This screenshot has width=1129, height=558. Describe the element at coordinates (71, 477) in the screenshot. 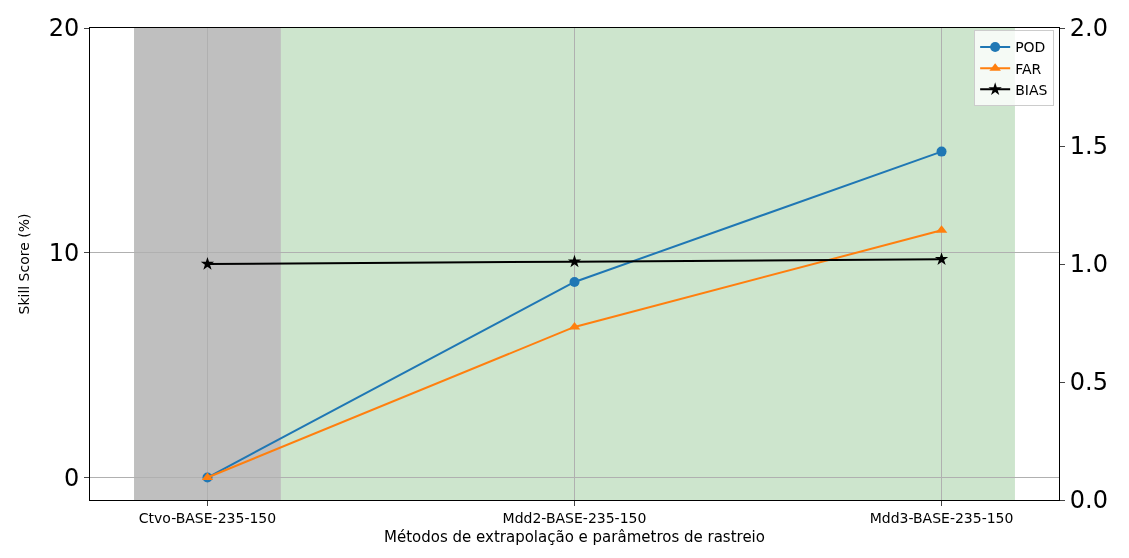

I see `y-tick-label: 0` at that location.